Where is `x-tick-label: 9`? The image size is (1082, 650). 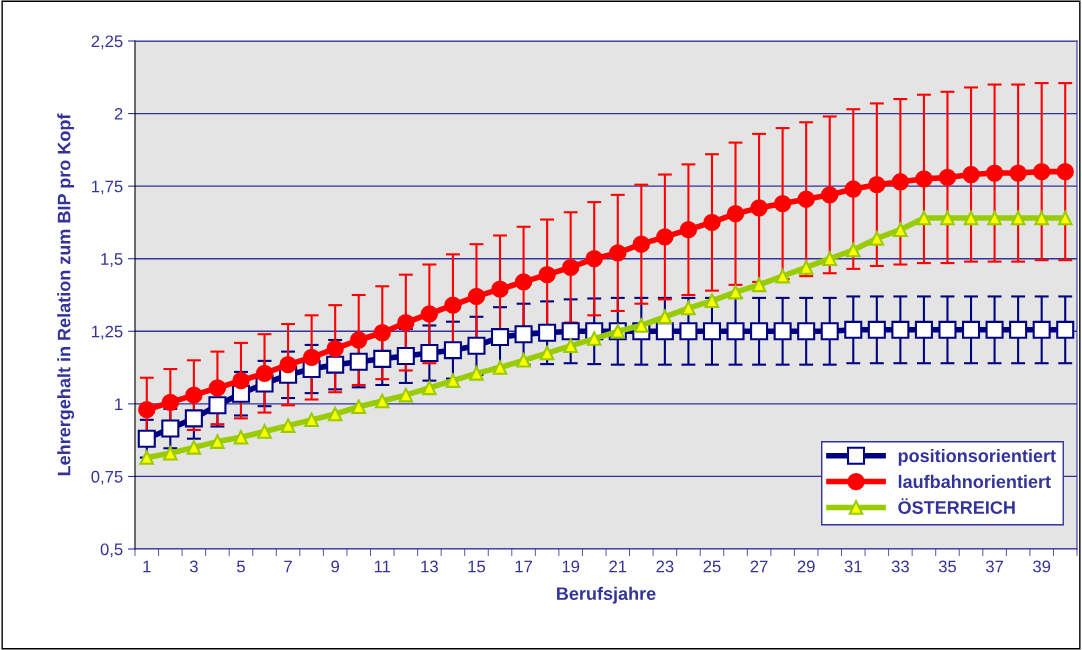
x-tick-label: 9 is located at coordinates (335, 566).